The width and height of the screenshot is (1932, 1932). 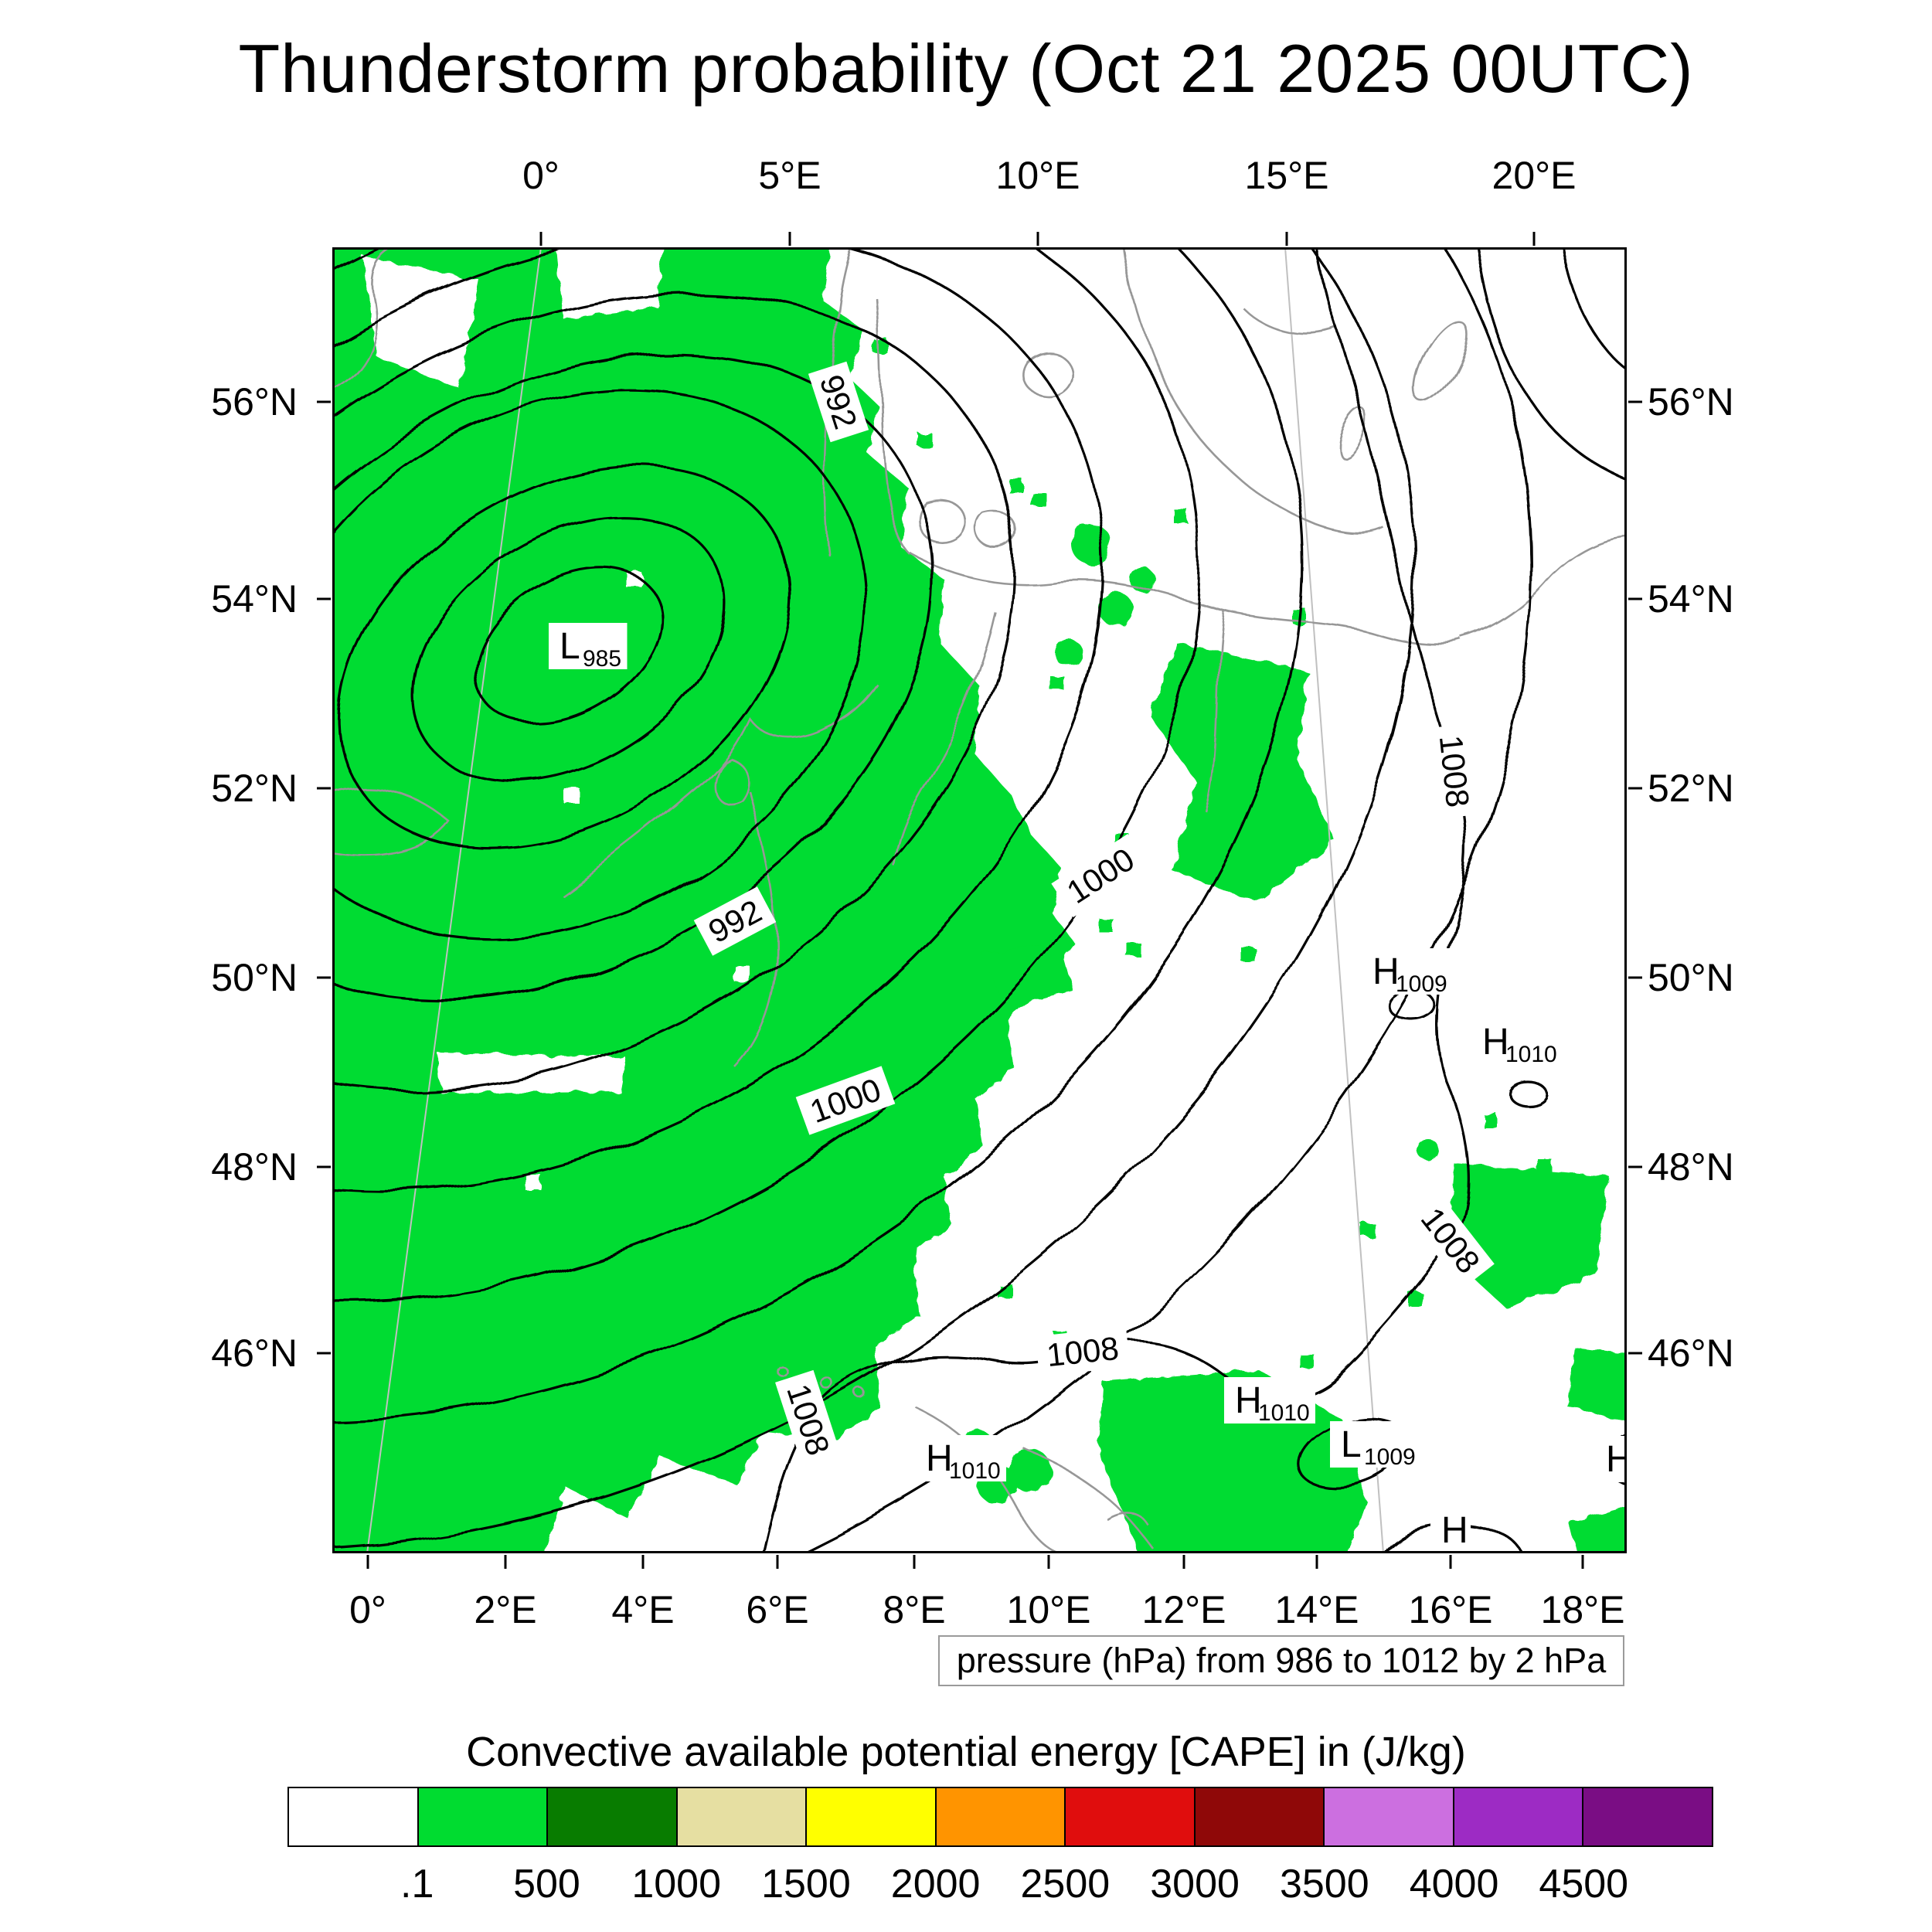 I want to click on tick-label-bottom: 8°E, so click(x=914, y=1610).